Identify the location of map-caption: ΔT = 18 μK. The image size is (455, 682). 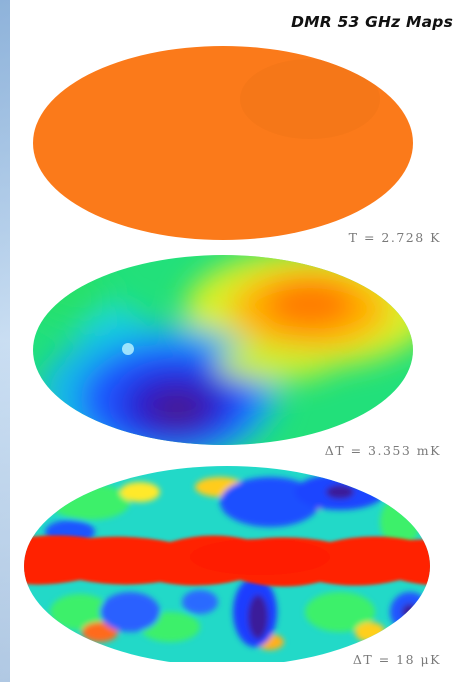
(396, 659).